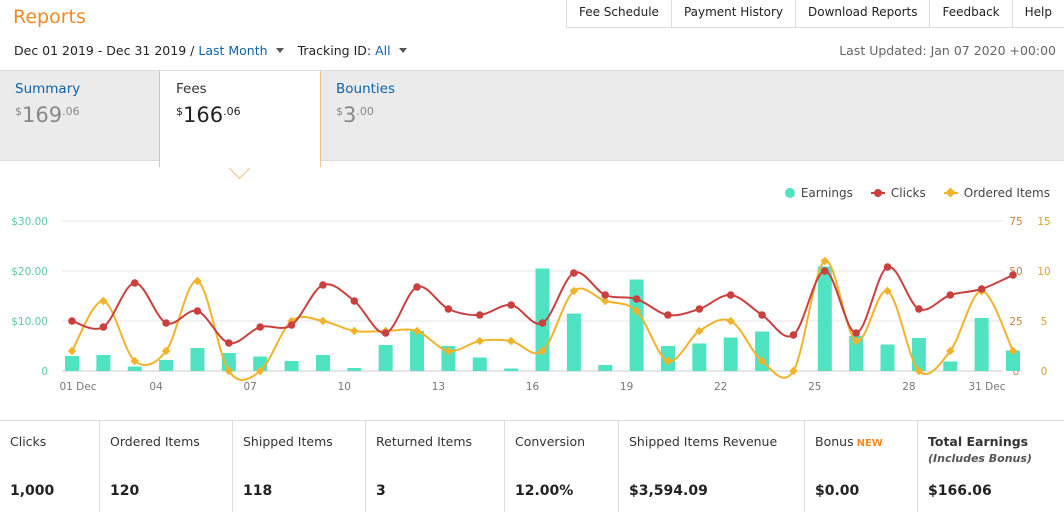 This screenshot has height=512, width=1064. What do you see at coordinates (980, 458) in the screenshot?
I see `stat-sub: (Includes Bonus)` at bounding box center [980, 458].